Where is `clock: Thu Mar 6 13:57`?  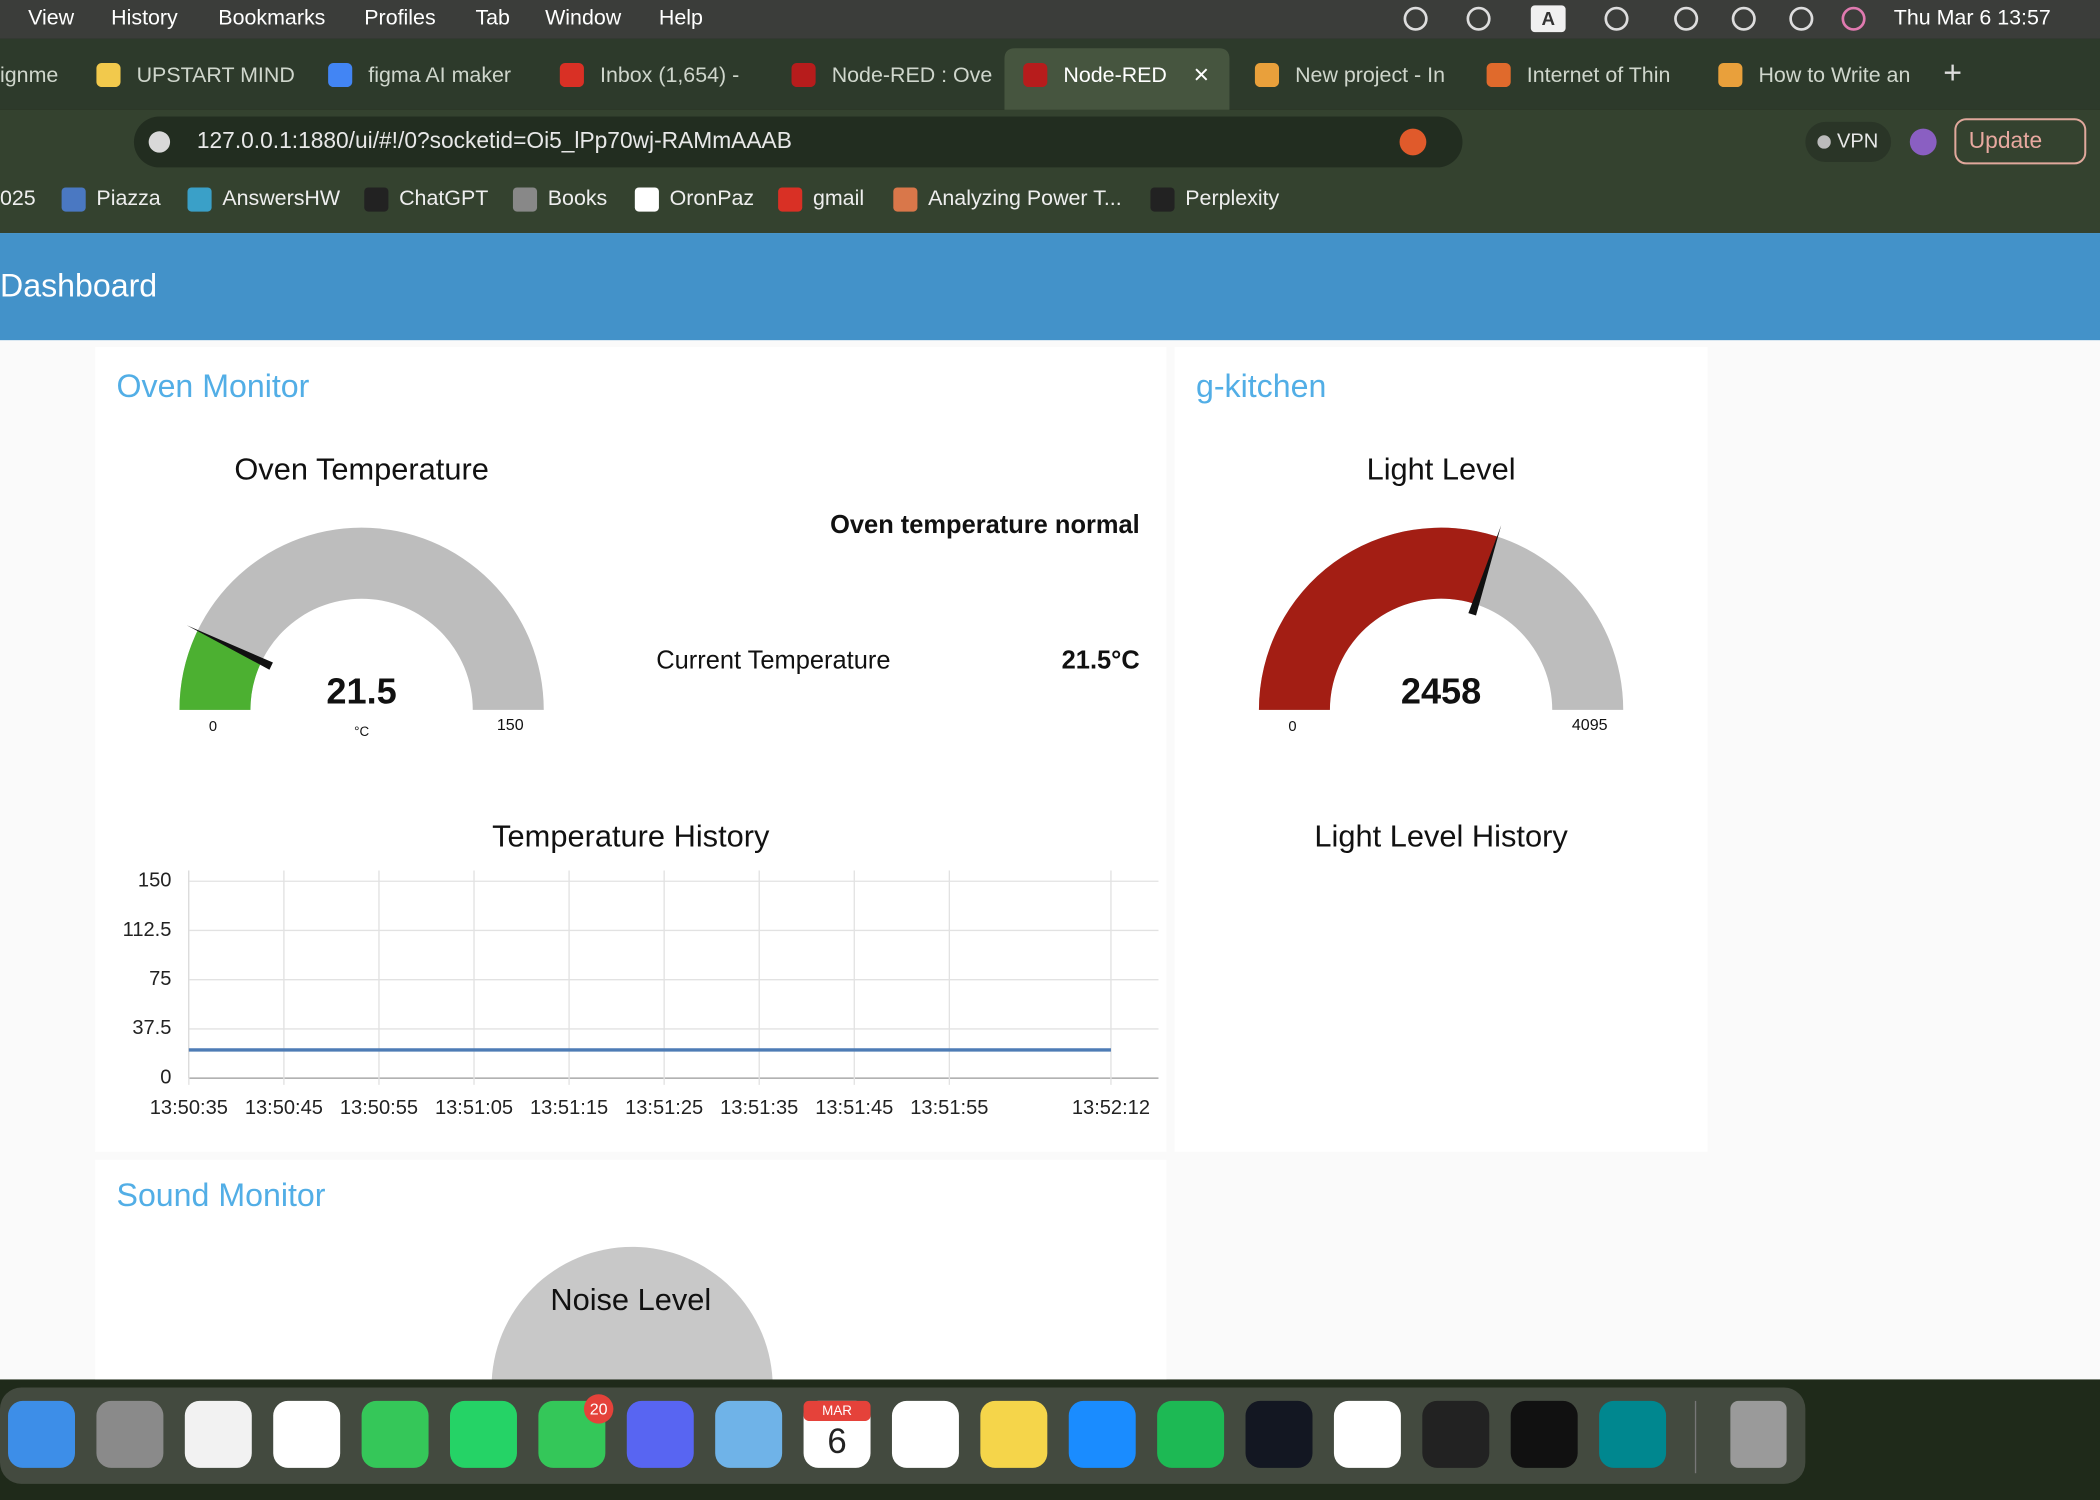
clock: Thu Mar 6 13:57 is located at coordinates (1972, 17).